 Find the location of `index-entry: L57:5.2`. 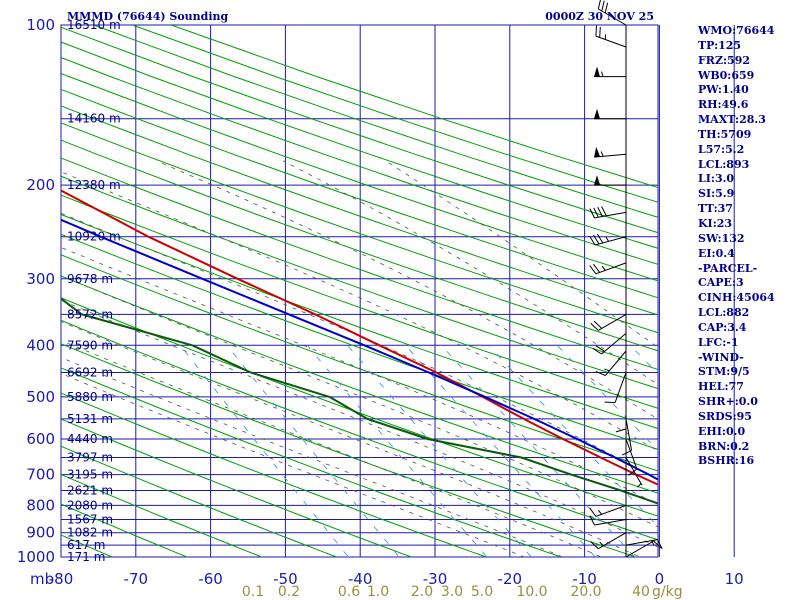

index-entry: L57:5.2 is located at coordinates (721, 149).